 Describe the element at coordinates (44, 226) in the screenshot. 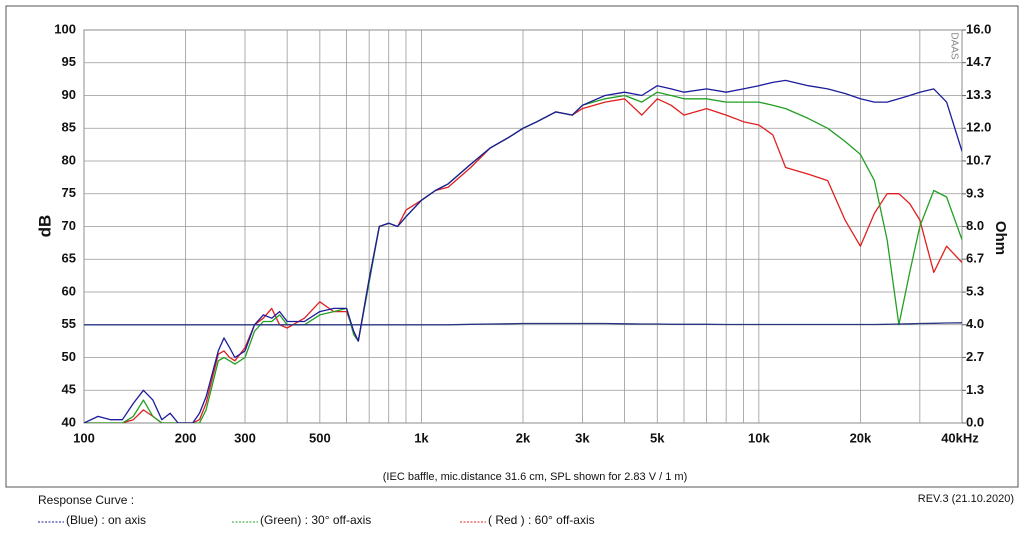

I see `y-axis-label: dB` at that location.